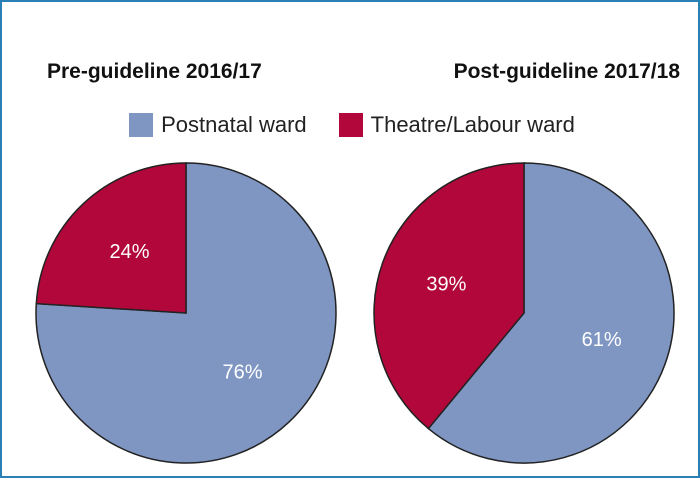 Image resolution: width=700 pixels, height=478 pixels. I want to click on legend-item-theatre: Theatre/Labour ward, so click(456, 125).